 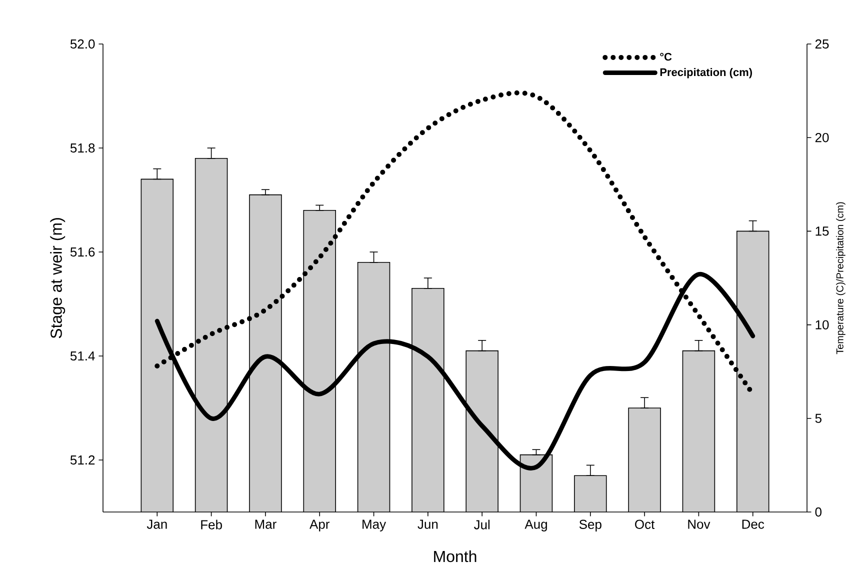 What do you see at coordinates (82, 44) in the screenshot?
I see `y-tick-label: 52.0` at bounding box center [82, 44].